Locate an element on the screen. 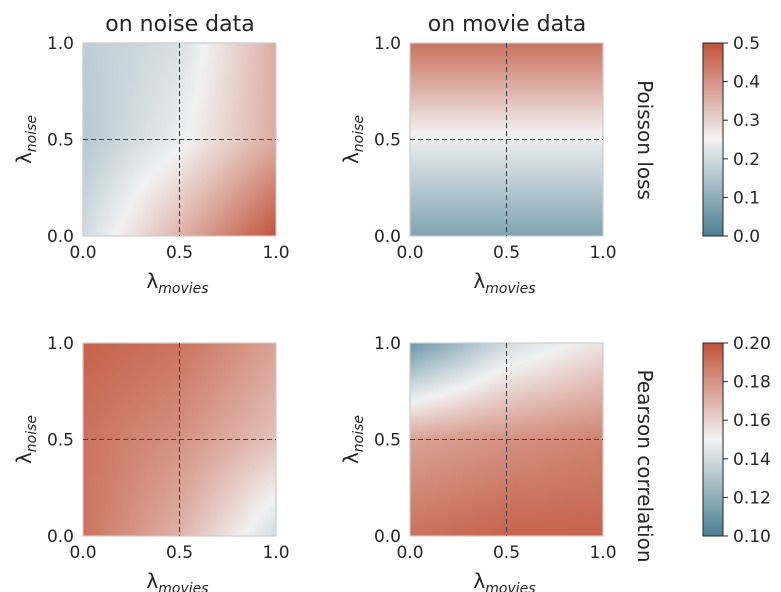 This screenshot has width=781, height=592. colorbar-tick-label: 0.10 is located at coordinates (752, 537).